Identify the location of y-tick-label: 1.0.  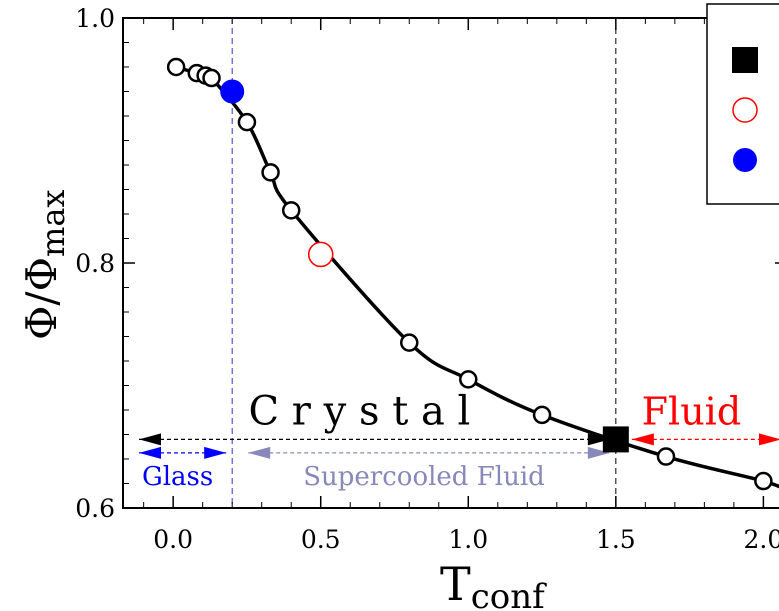
(95, 18).